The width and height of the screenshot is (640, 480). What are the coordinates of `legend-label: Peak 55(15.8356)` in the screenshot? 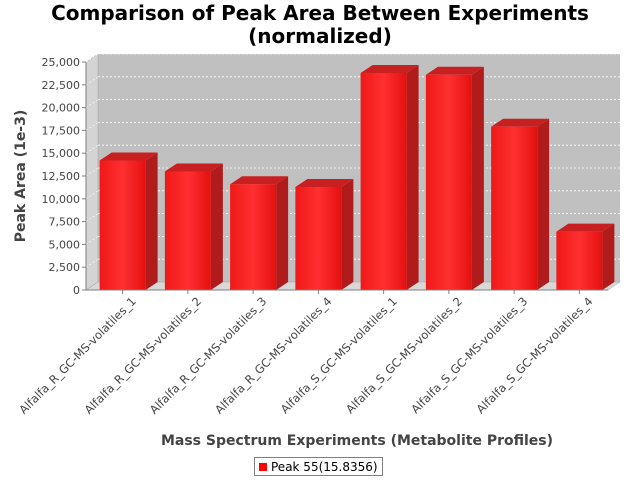 It's located at (324, 466).